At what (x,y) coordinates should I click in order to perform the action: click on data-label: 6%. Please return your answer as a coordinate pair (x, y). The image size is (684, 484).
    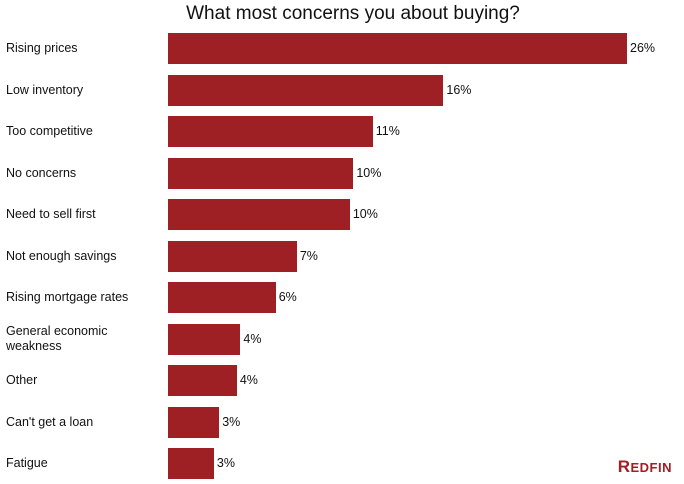
    Looking at the image, I should click on (287, 297).